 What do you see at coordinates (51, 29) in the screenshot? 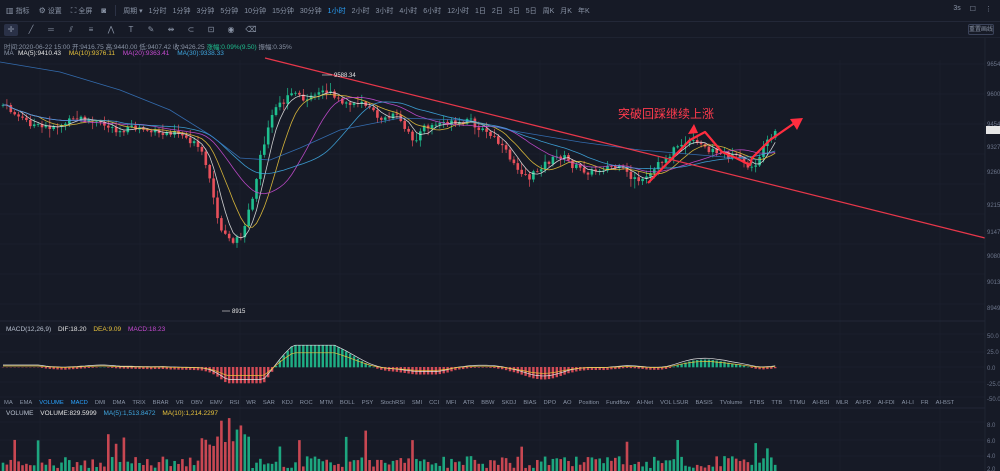
I see `horizontal-line-icon: ═` at bounding box center [51, 29].